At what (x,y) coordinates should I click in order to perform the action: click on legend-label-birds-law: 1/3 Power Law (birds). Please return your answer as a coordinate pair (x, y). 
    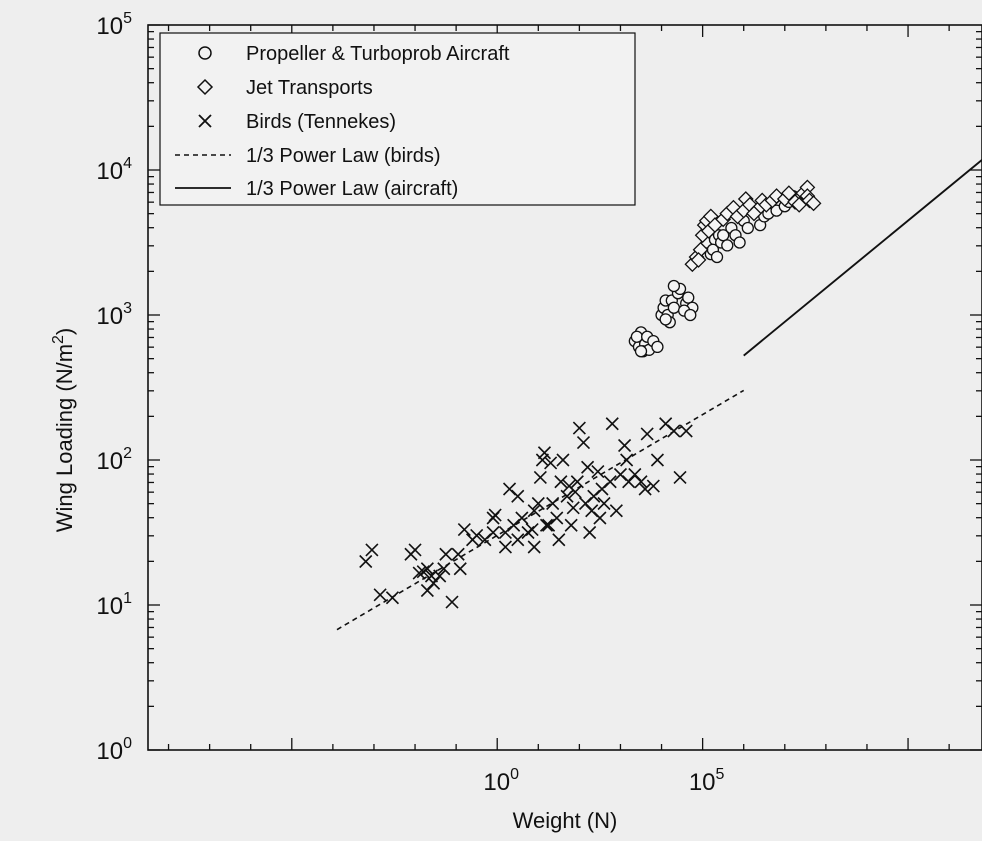
    Looking at the image, I should click on (343, 156).